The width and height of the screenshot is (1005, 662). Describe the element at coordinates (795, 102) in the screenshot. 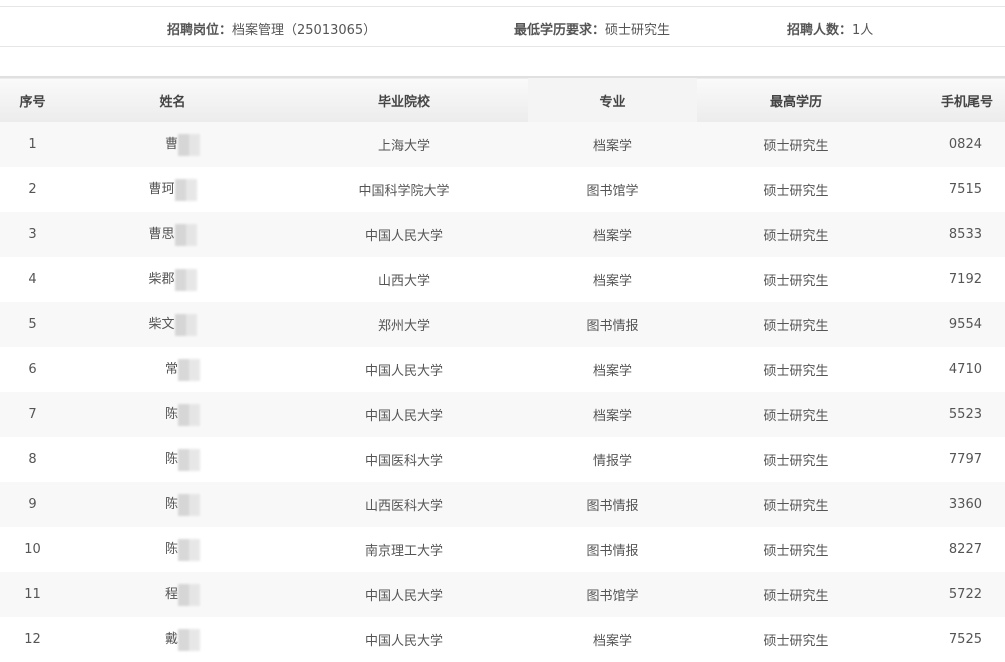

I see `header-degree: 最高学历` at that location.